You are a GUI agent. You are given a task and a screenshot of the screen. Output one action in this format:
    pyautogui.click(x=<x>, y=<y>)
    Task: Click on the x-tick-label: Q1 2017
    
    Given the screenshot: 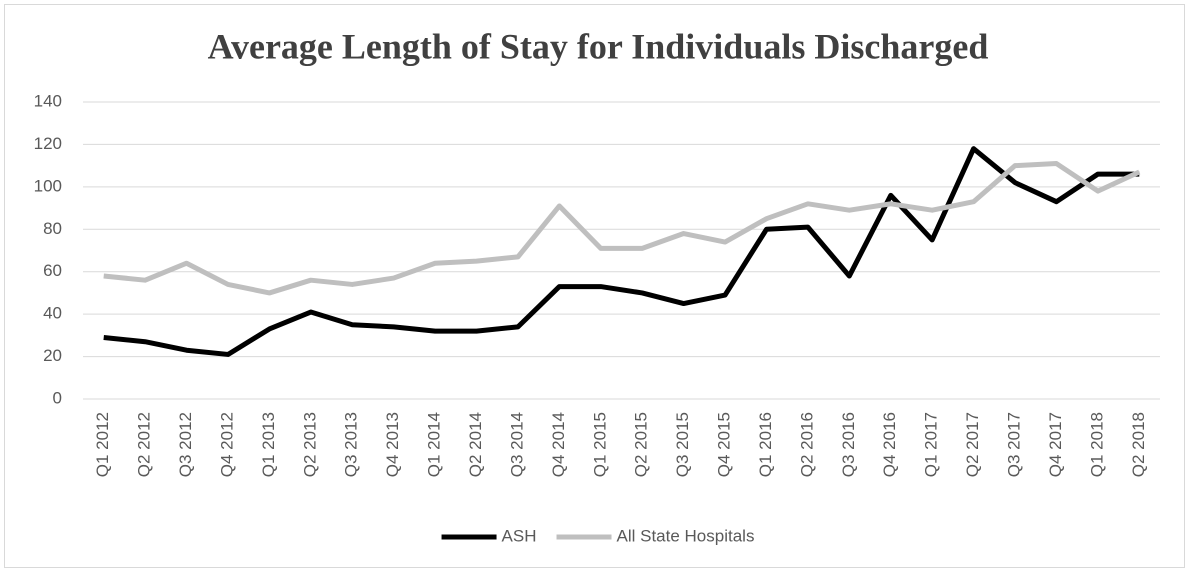 What is the action you would take?
    pyautogui.click(x=931, y=444)
    